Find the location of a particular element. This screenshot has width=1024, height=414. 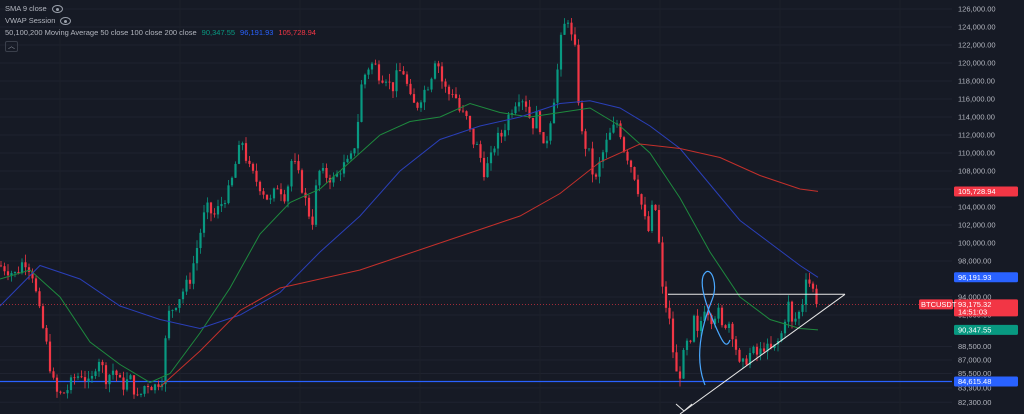

price-tag-countdown: 14:51:03 is located at coordinates (972, 311).